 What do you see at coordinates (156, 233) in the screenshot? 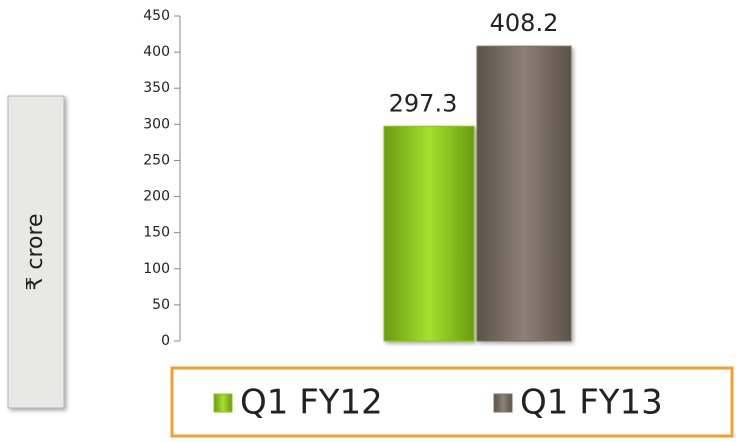
I see `y-tick-label: 150` at bounding box center [156, 233].